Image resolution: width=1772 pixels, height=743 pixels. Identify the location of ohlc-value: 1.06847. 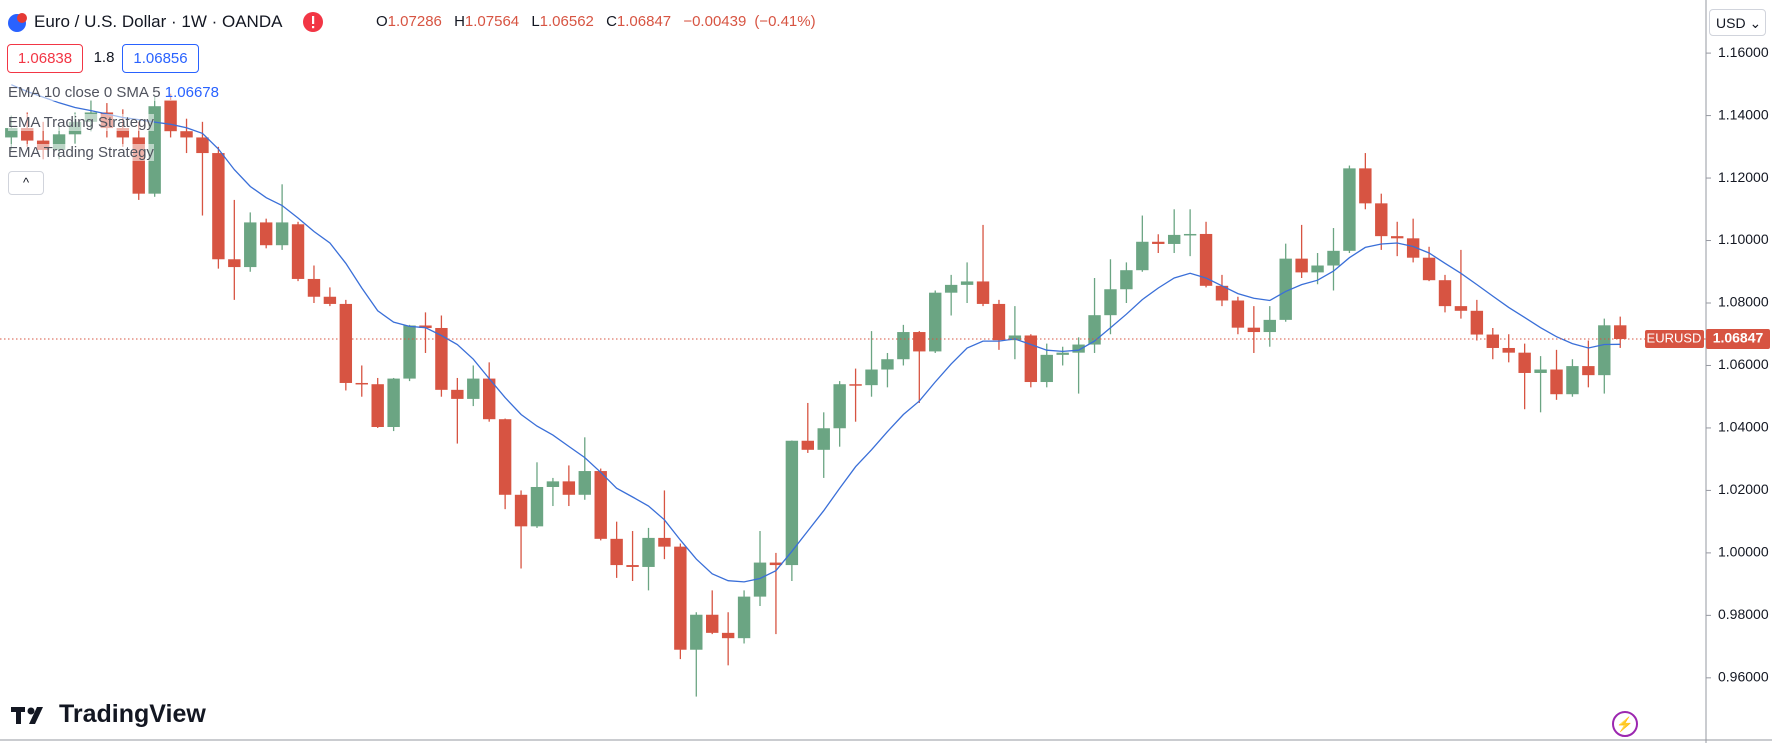
(644, 21).